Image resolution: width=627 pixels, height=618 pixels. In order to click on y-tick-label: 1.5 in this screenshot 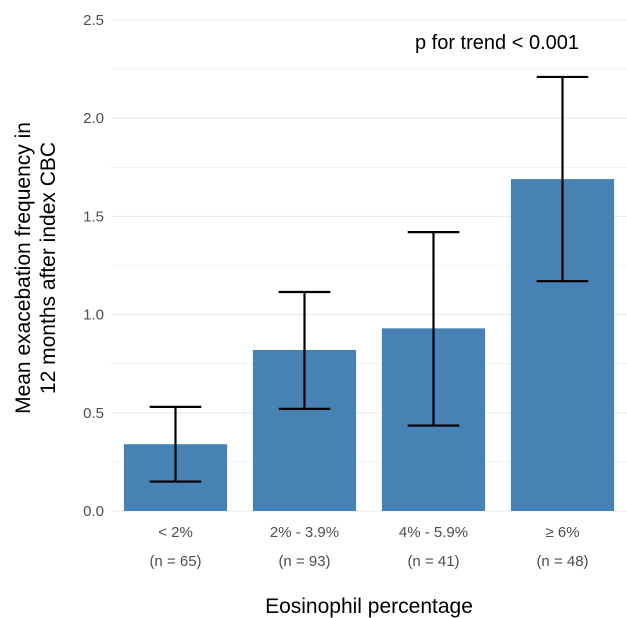, I will do `click(93, 216)`.